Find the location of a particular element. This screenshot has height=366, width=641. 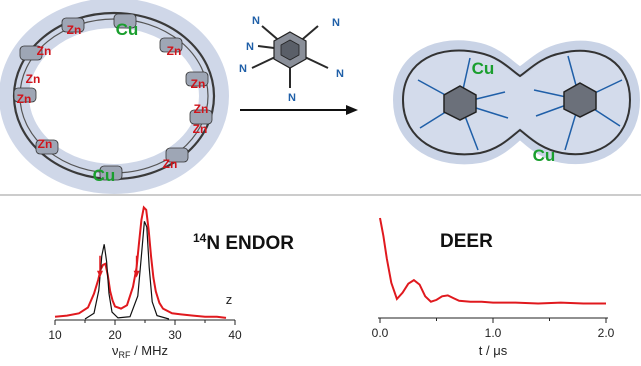

reaction-arrow is located at coordinates (299, 110).